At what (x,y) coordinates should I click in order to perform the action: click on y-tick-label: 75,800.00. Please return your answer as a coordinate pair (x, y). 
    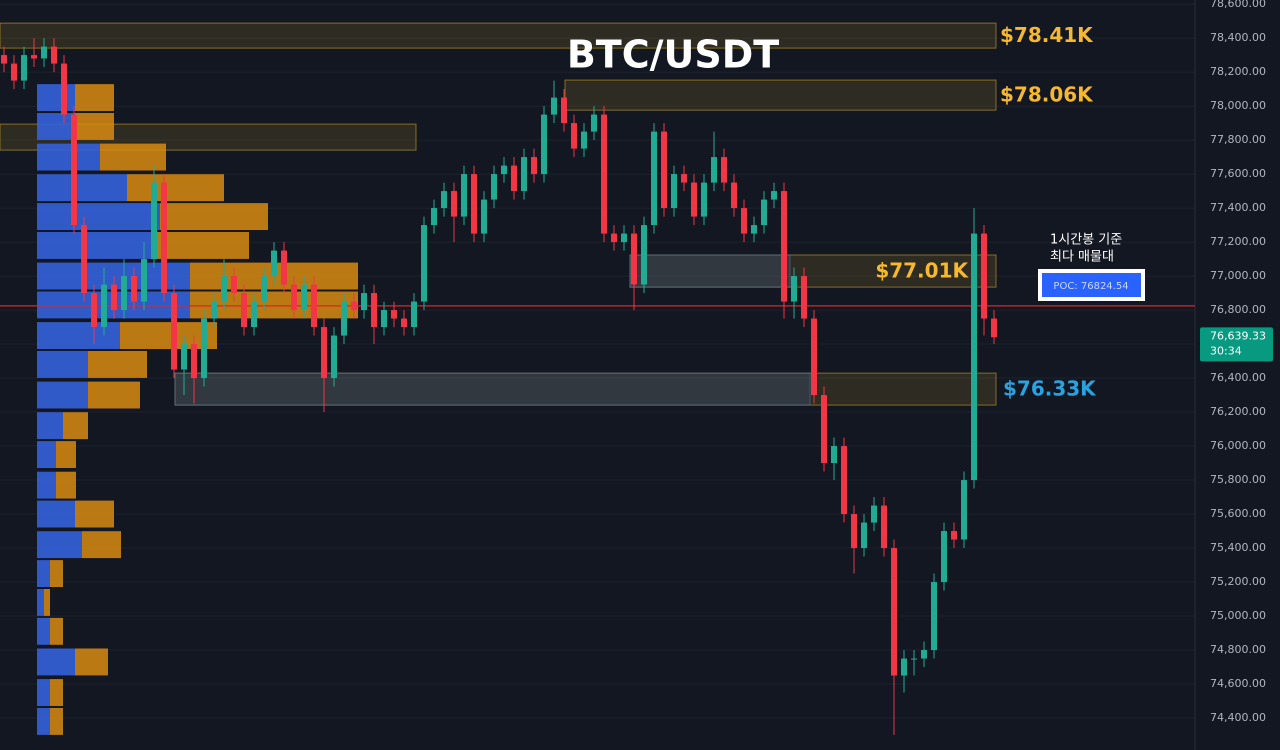
    Looking at the image, I should click on (1238, 479).